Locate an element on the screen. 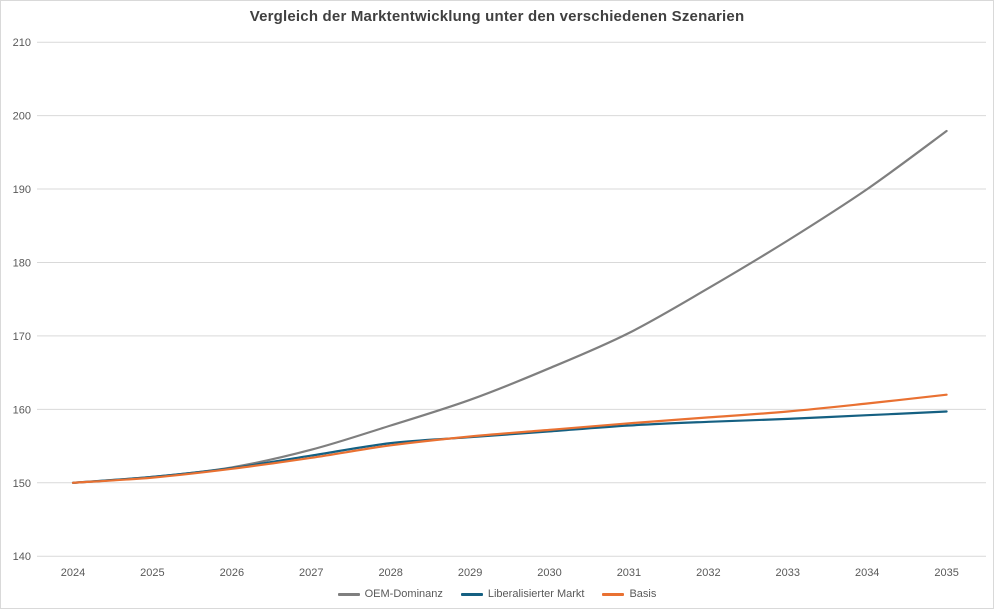 Image resolution: width=994 pixels, height=609 pixels. x-tick-label: 2035 is located at coordinates (946, 573).